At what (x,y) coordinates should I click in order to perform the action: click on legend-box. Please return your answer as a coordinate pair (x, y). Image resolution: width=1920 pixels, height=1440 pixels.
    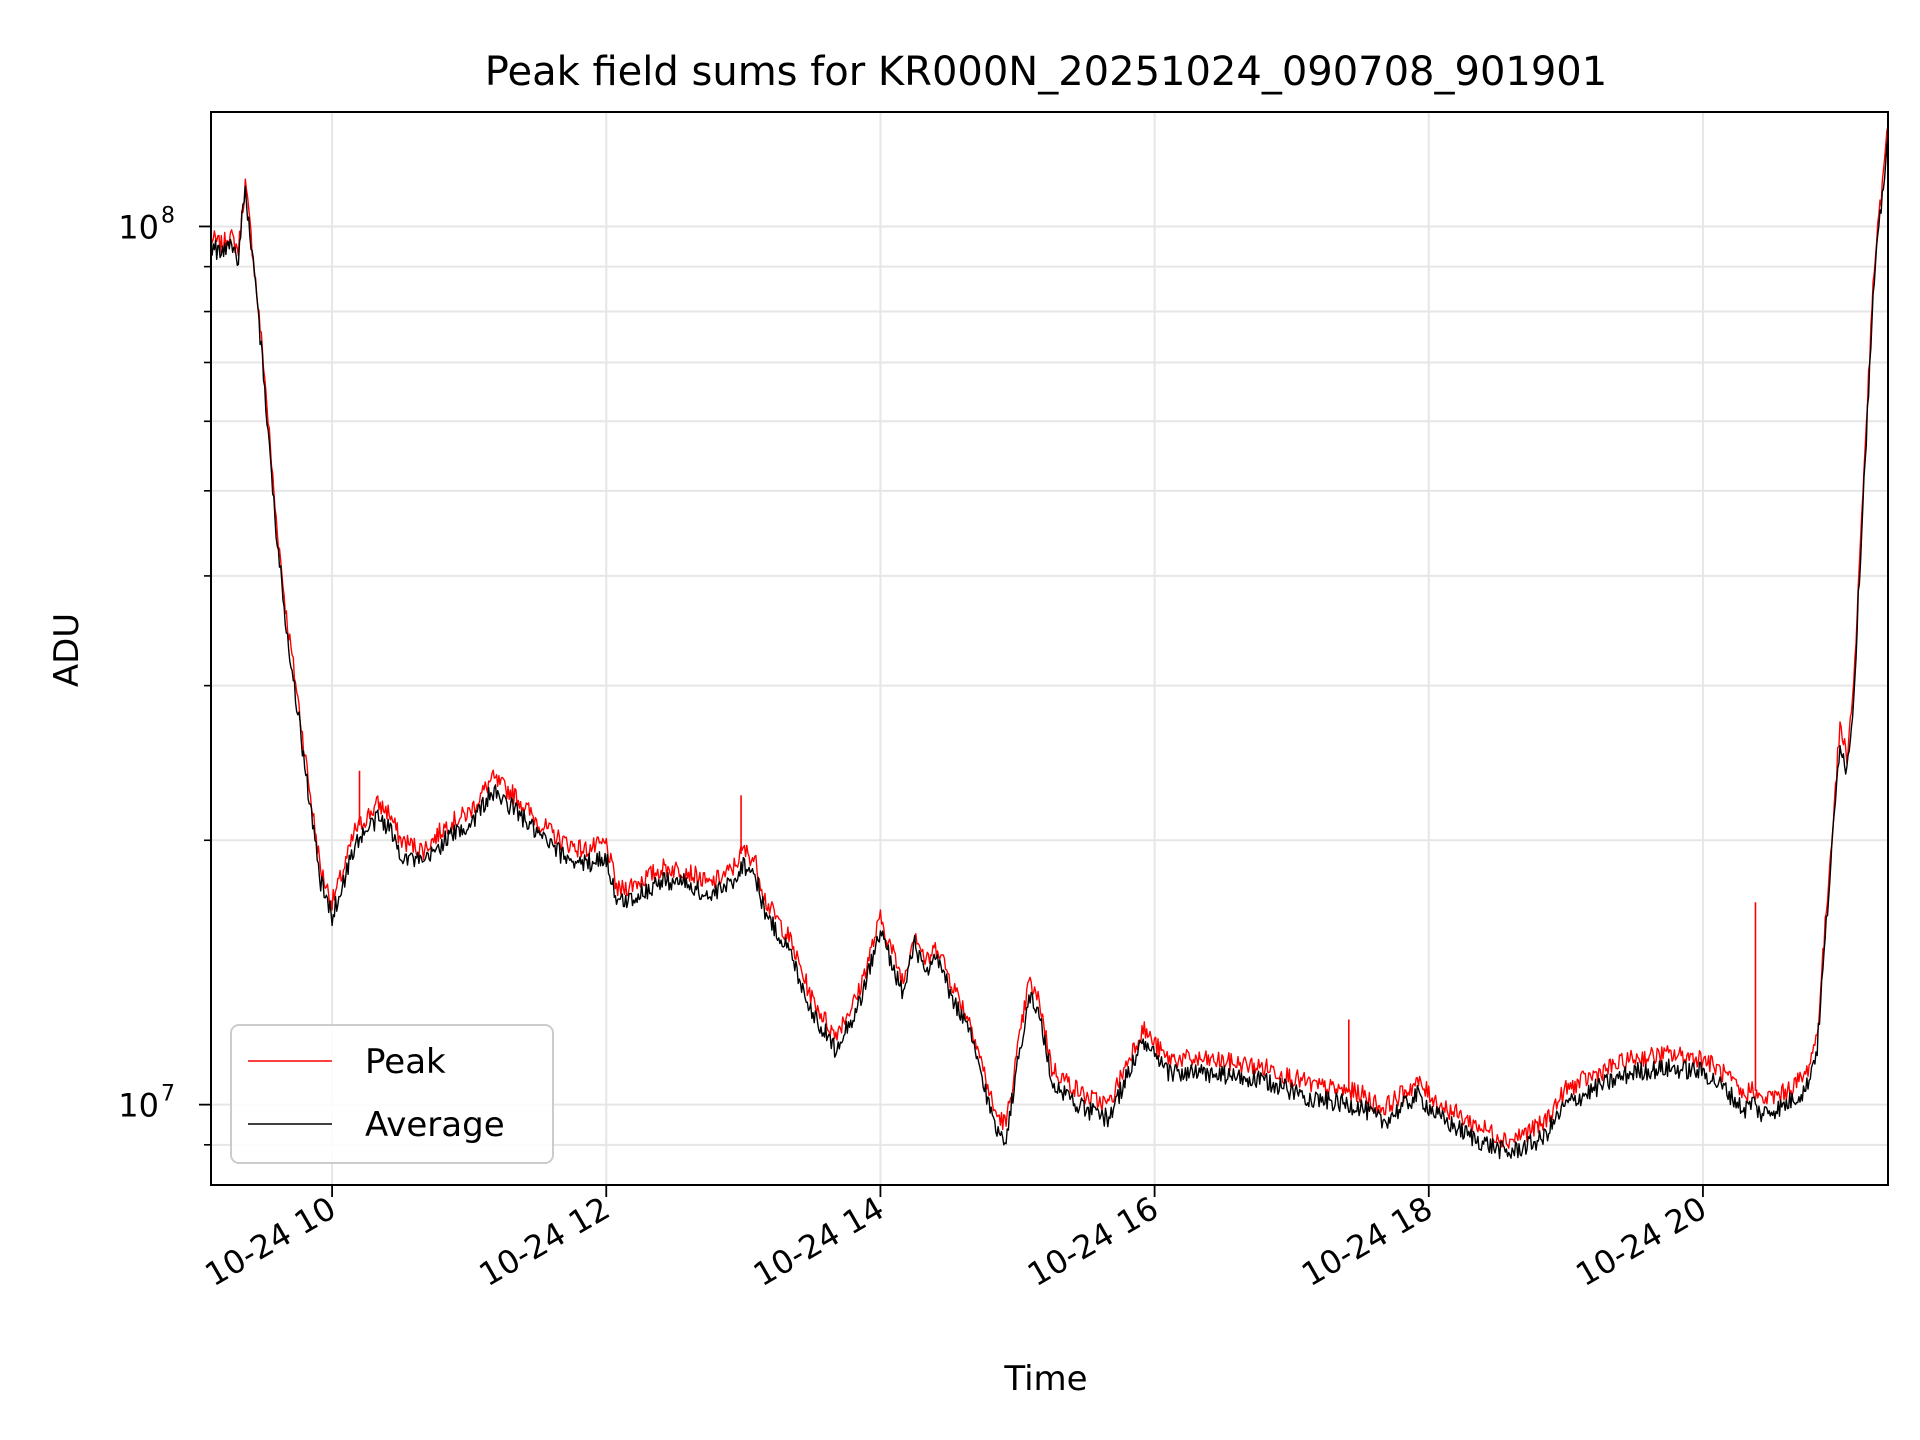
    Looking at the image, I should click on (392, 1094).